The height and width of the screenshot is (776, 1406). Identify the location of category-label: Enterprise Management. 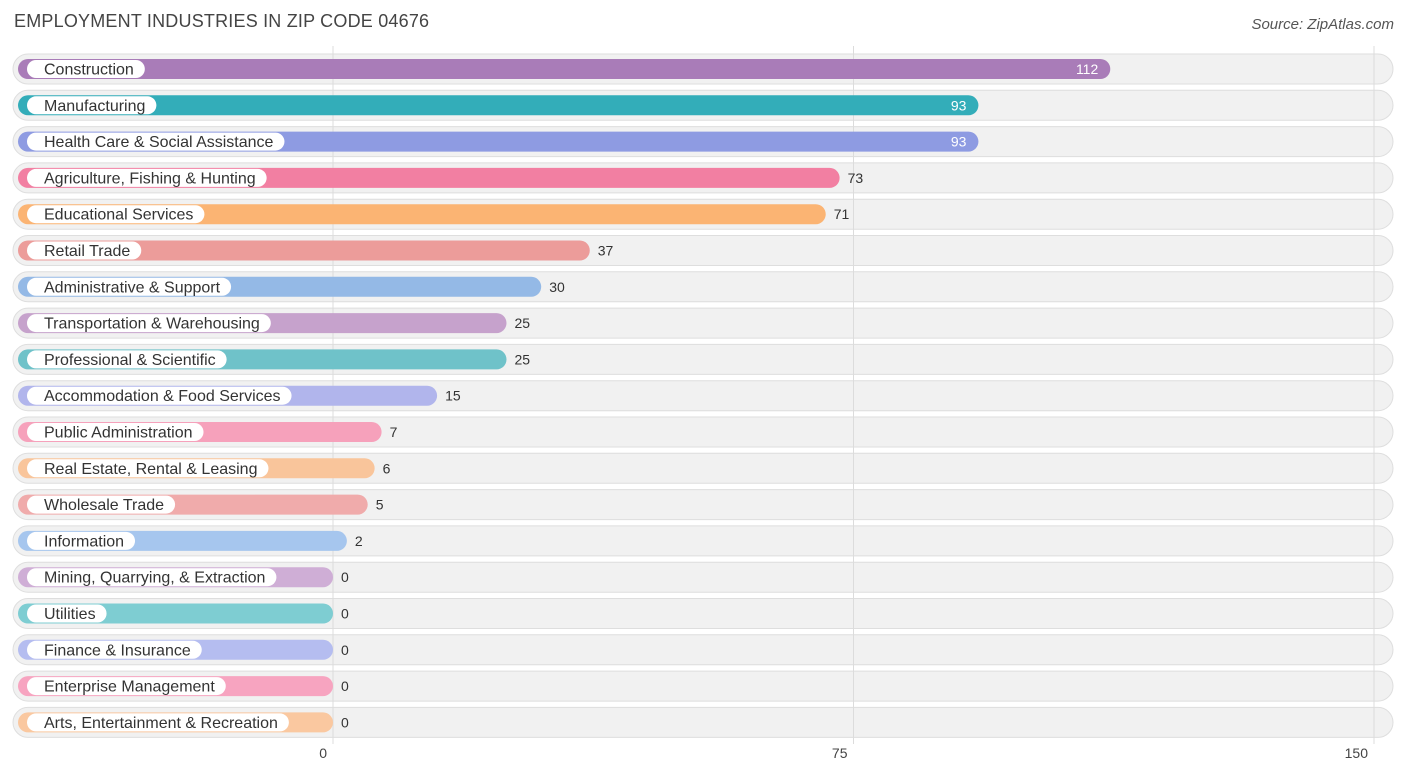
(129, 687).